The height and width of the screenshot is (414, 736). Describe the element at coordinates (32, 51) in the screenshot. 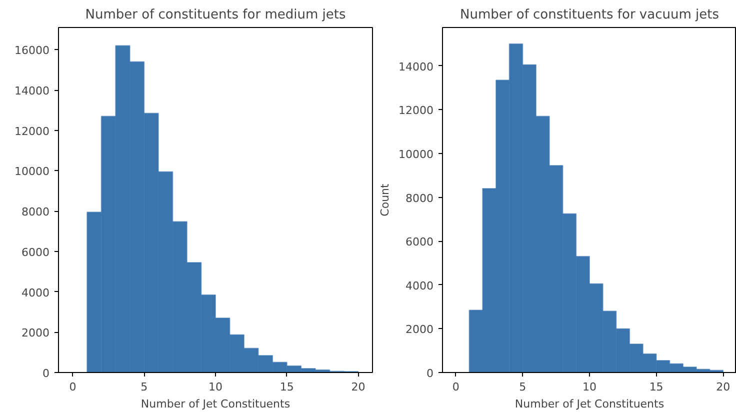

I see `y-tick-label: 16000` at that location.